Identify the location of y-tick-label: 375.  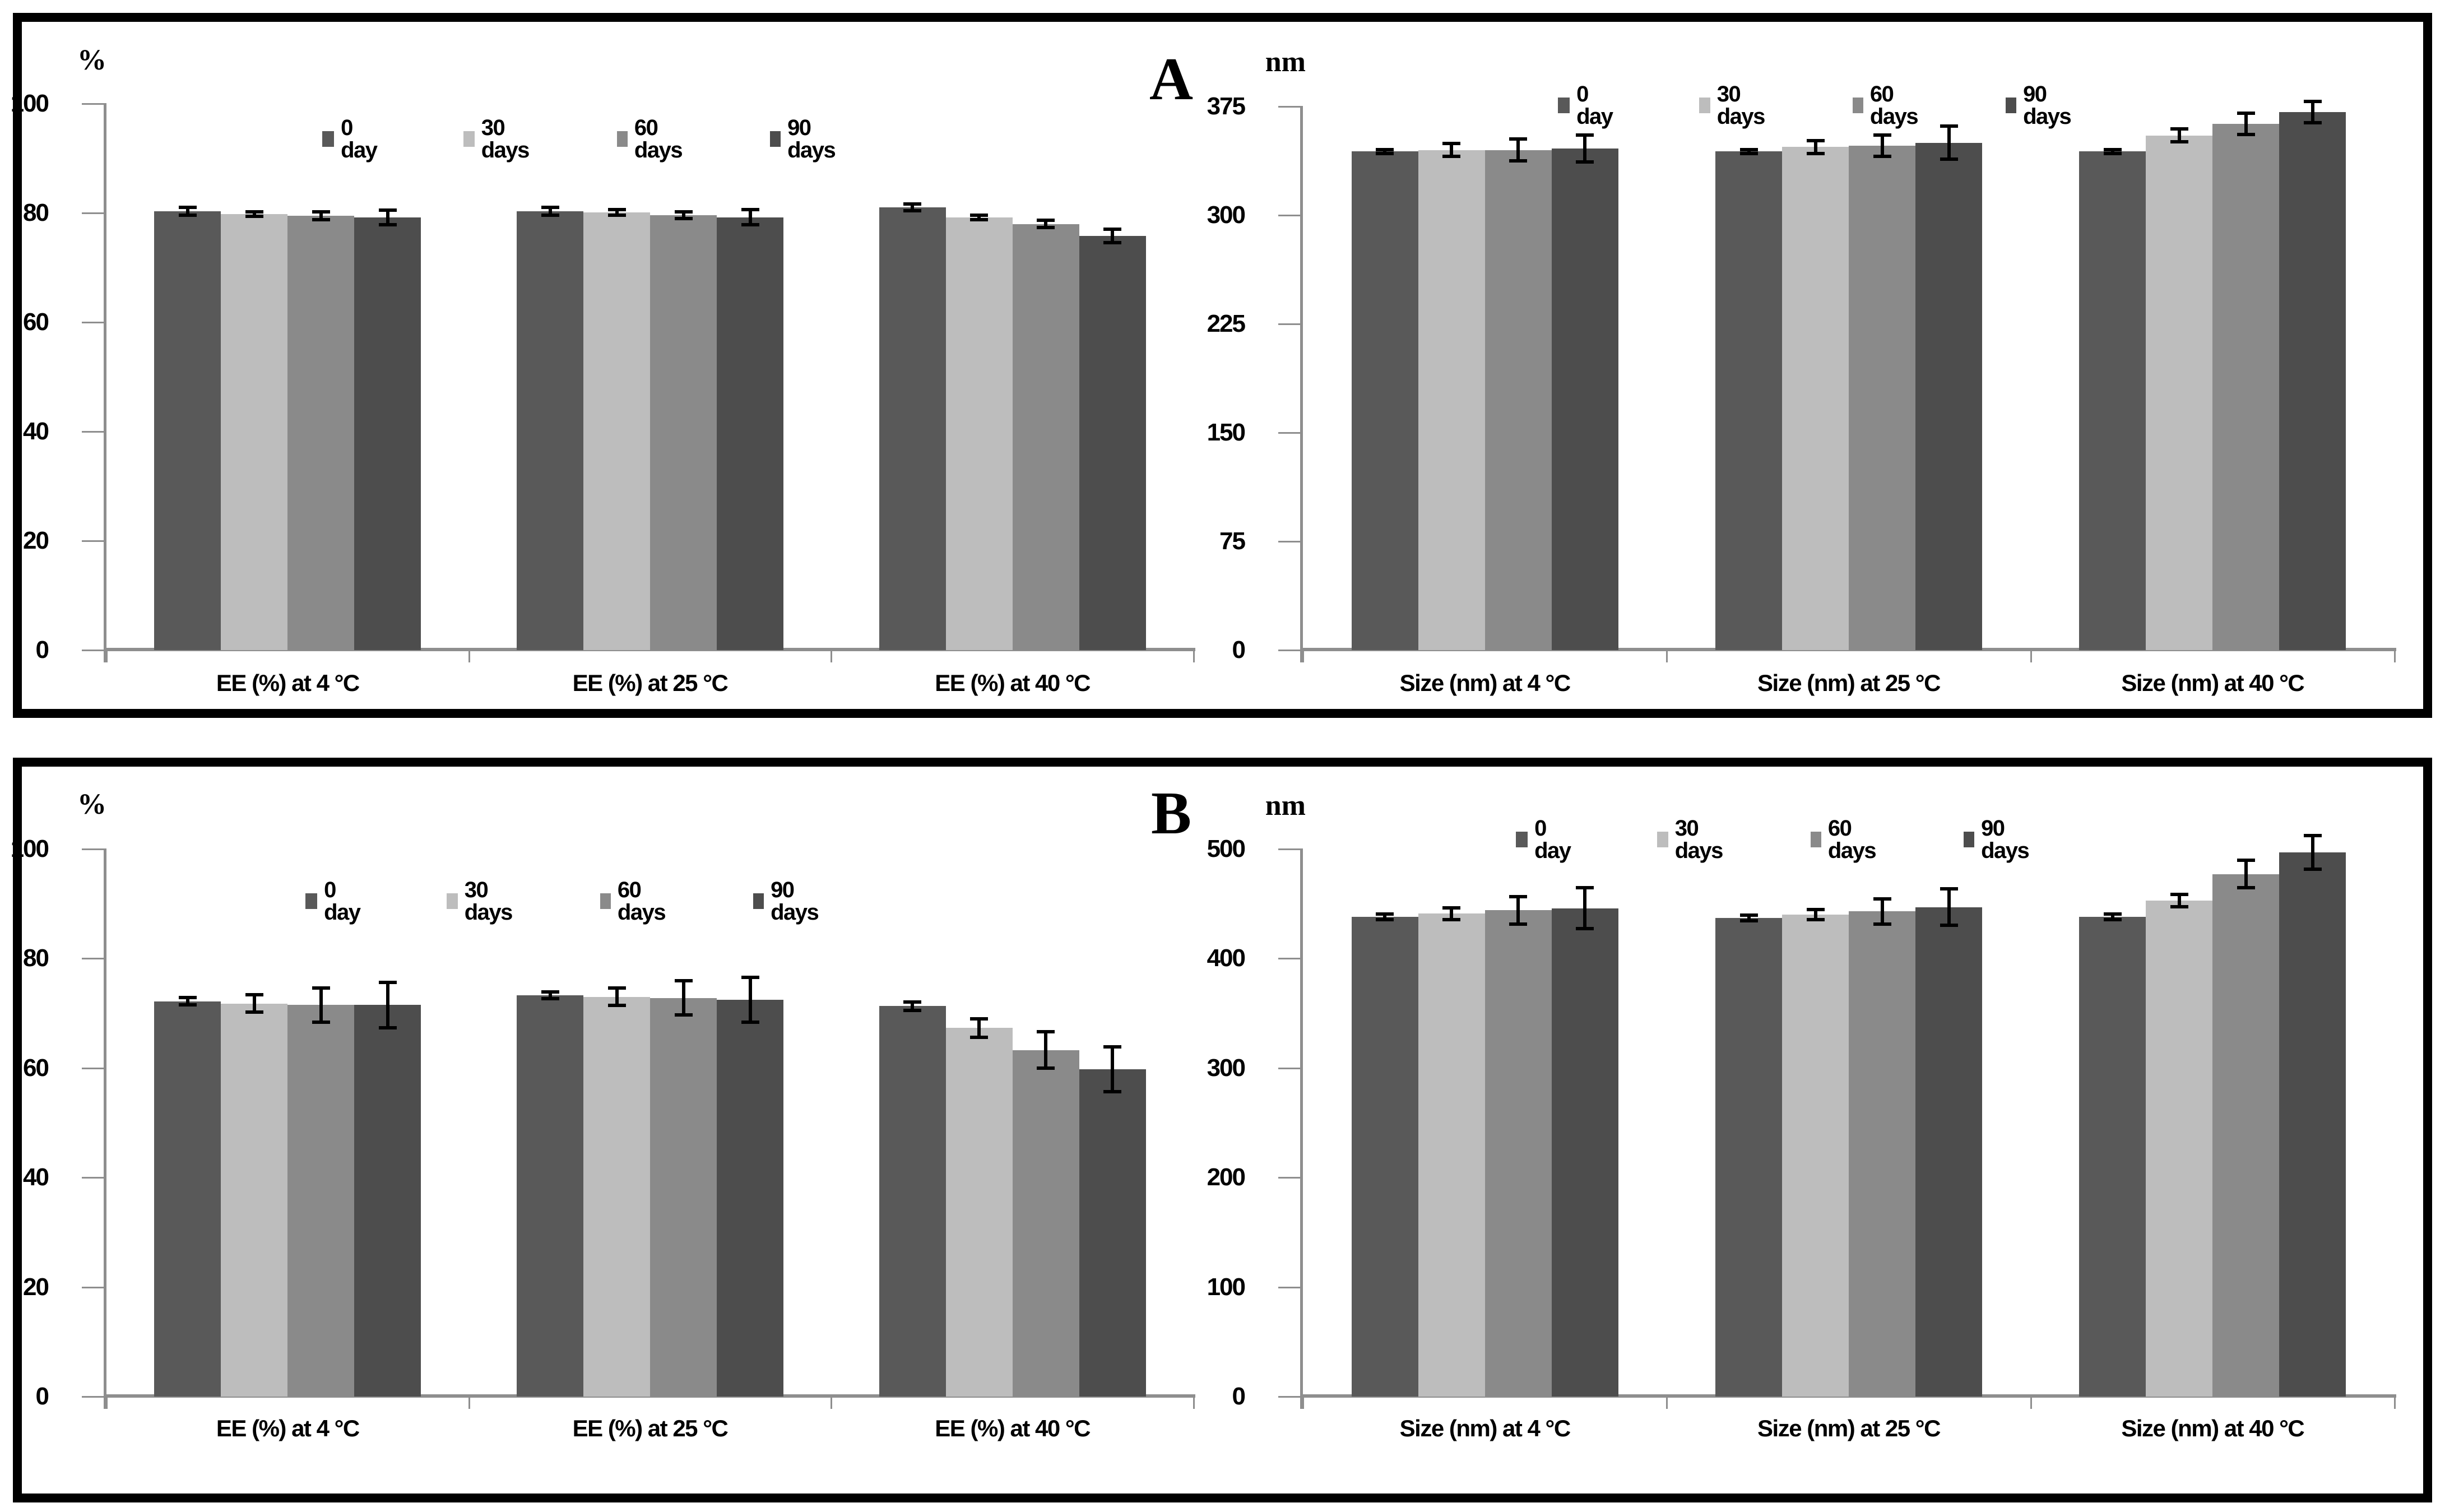
(1226, 106).